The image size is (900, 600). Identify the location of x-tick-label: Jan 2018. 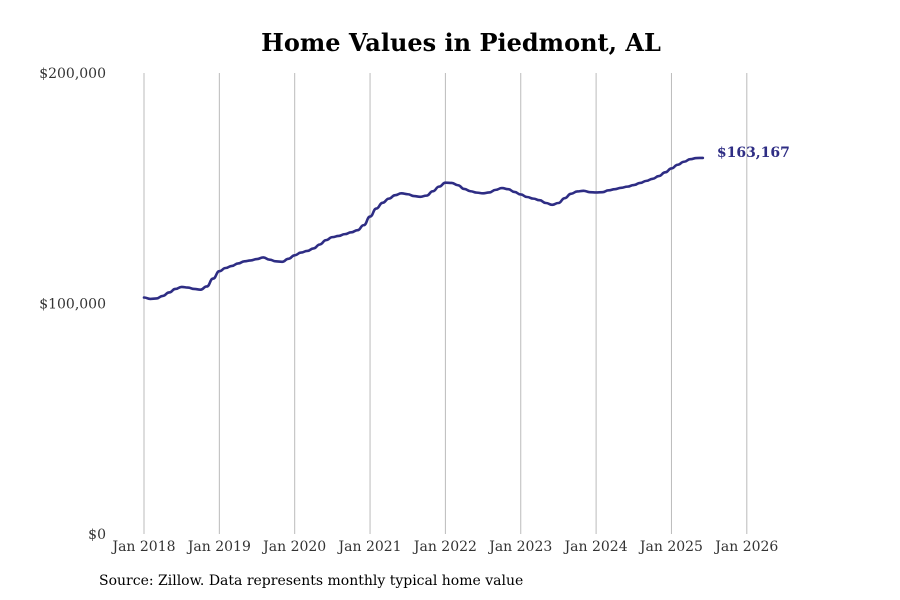
(142, 547).